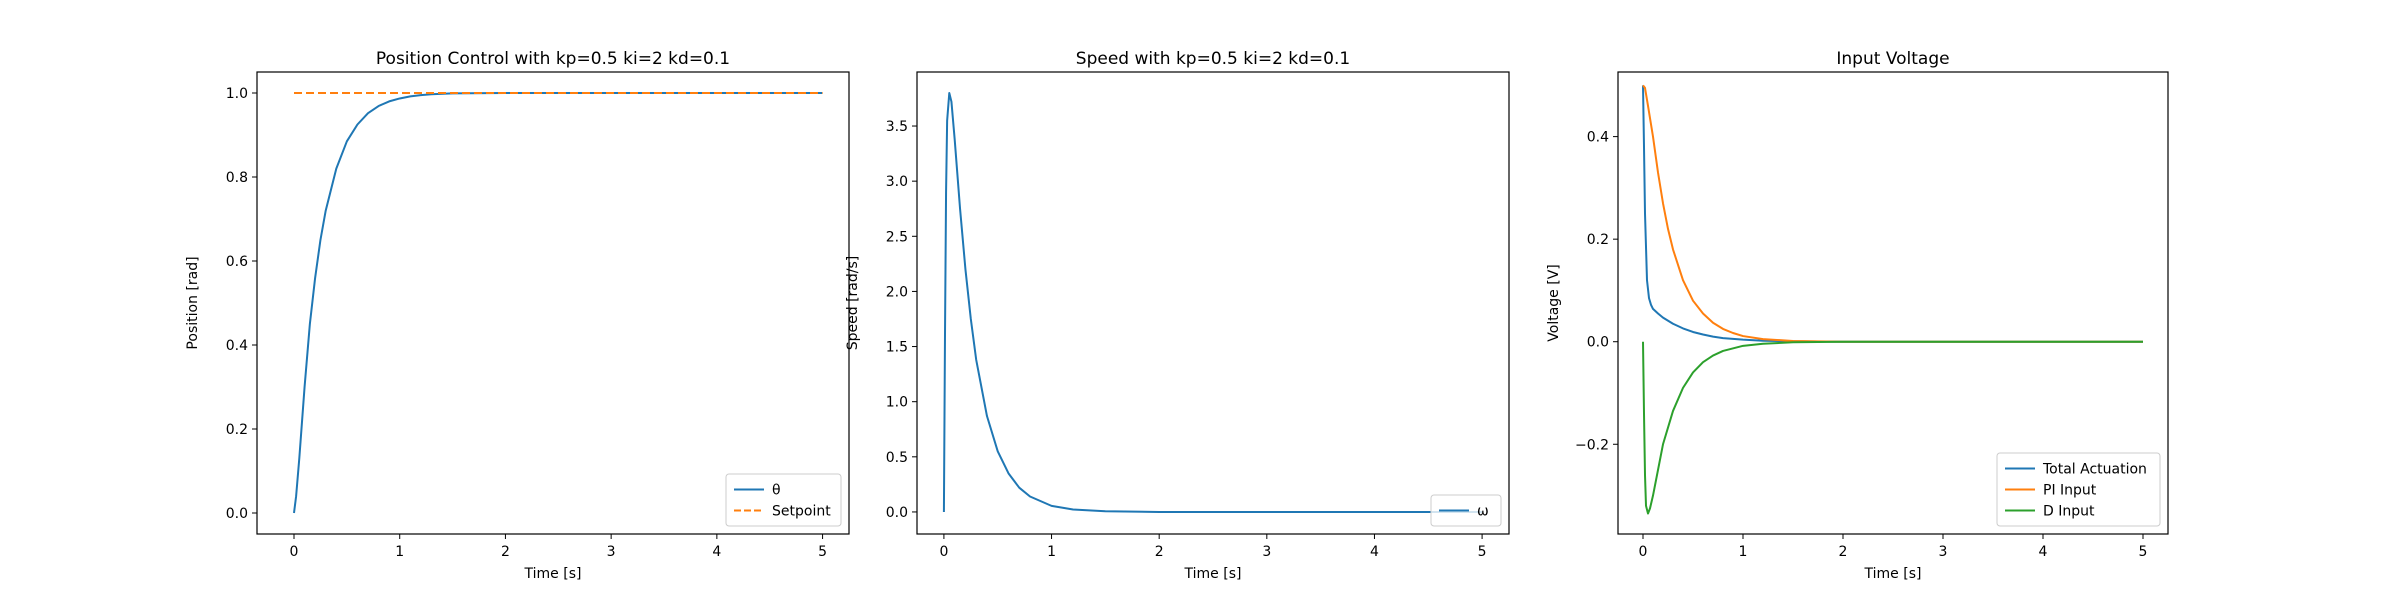 The image size is (2400, 600). Describe the element at coordinates (1466, 510) in the screenshot. I see `legend: ω` at that location.